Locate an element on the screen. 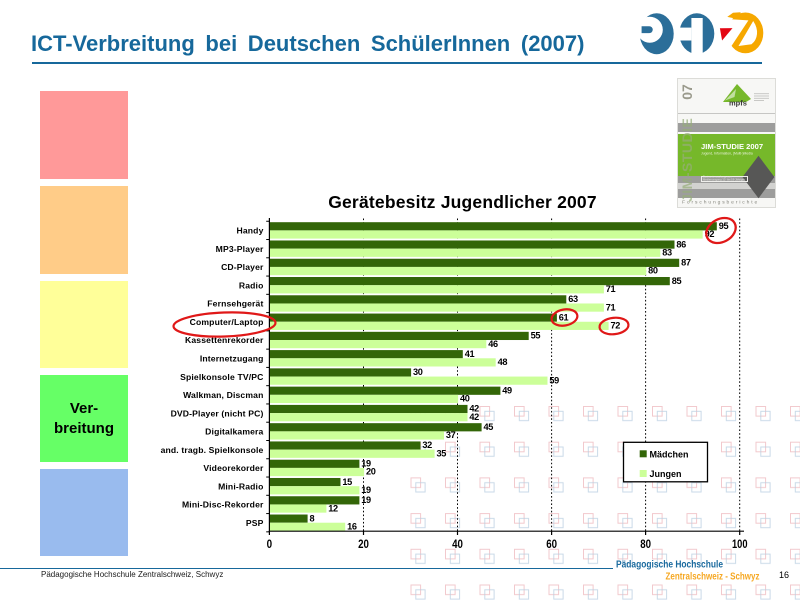 This screenshot has width=800, height=600. svg-text: 49 is located at coordinates (507, 390).